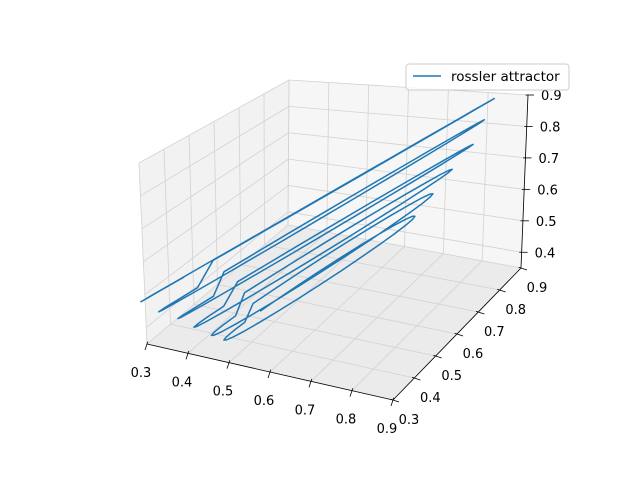 Image resolution: width=640 pixels, height=480 pixels. What do you see at coordinates (524, 181) in the screenshot?
I see `z-axis-line` at bounding box center [524, 181].